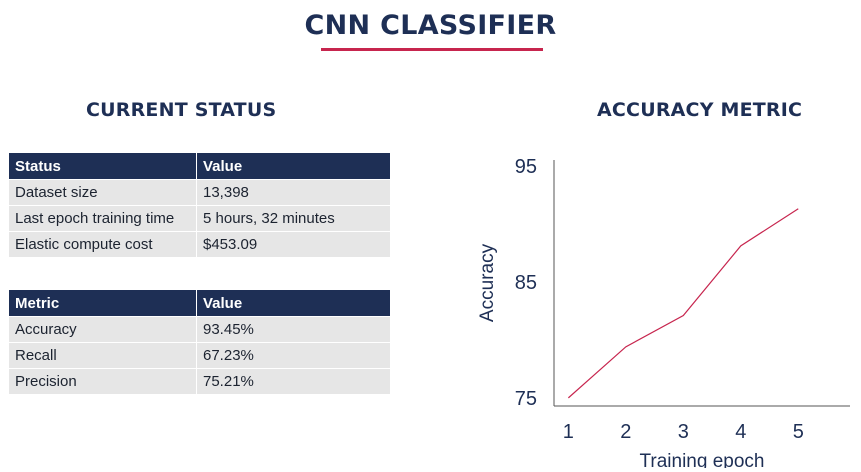  Describe the element at coordinates (568, 432) in the screenshot. I see `x-tick-label: 1` at that location.